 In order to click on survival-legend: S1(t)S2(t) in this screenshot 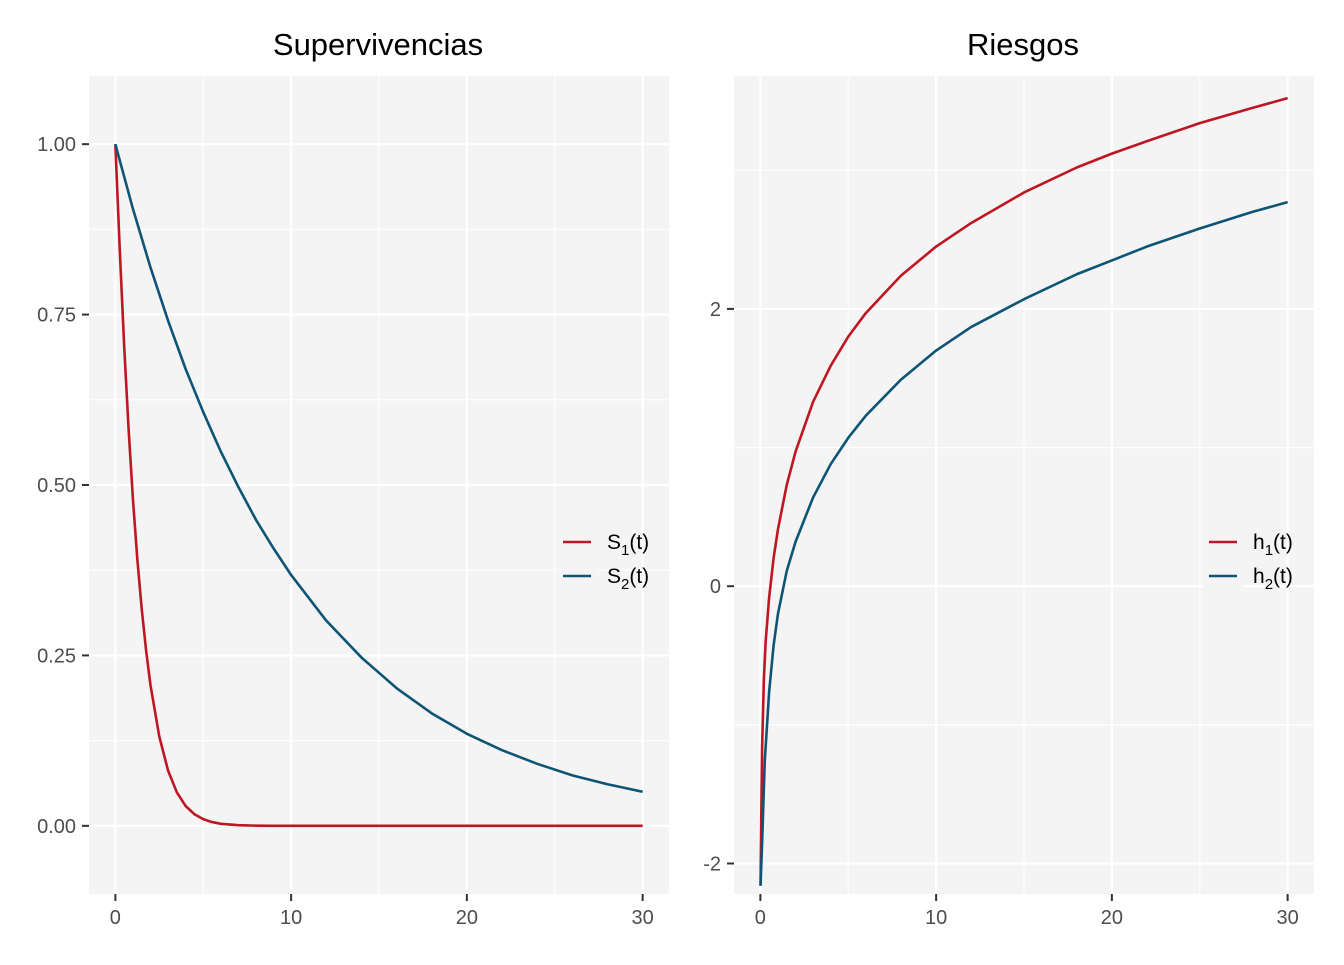, I will do `click(603, 559)`.